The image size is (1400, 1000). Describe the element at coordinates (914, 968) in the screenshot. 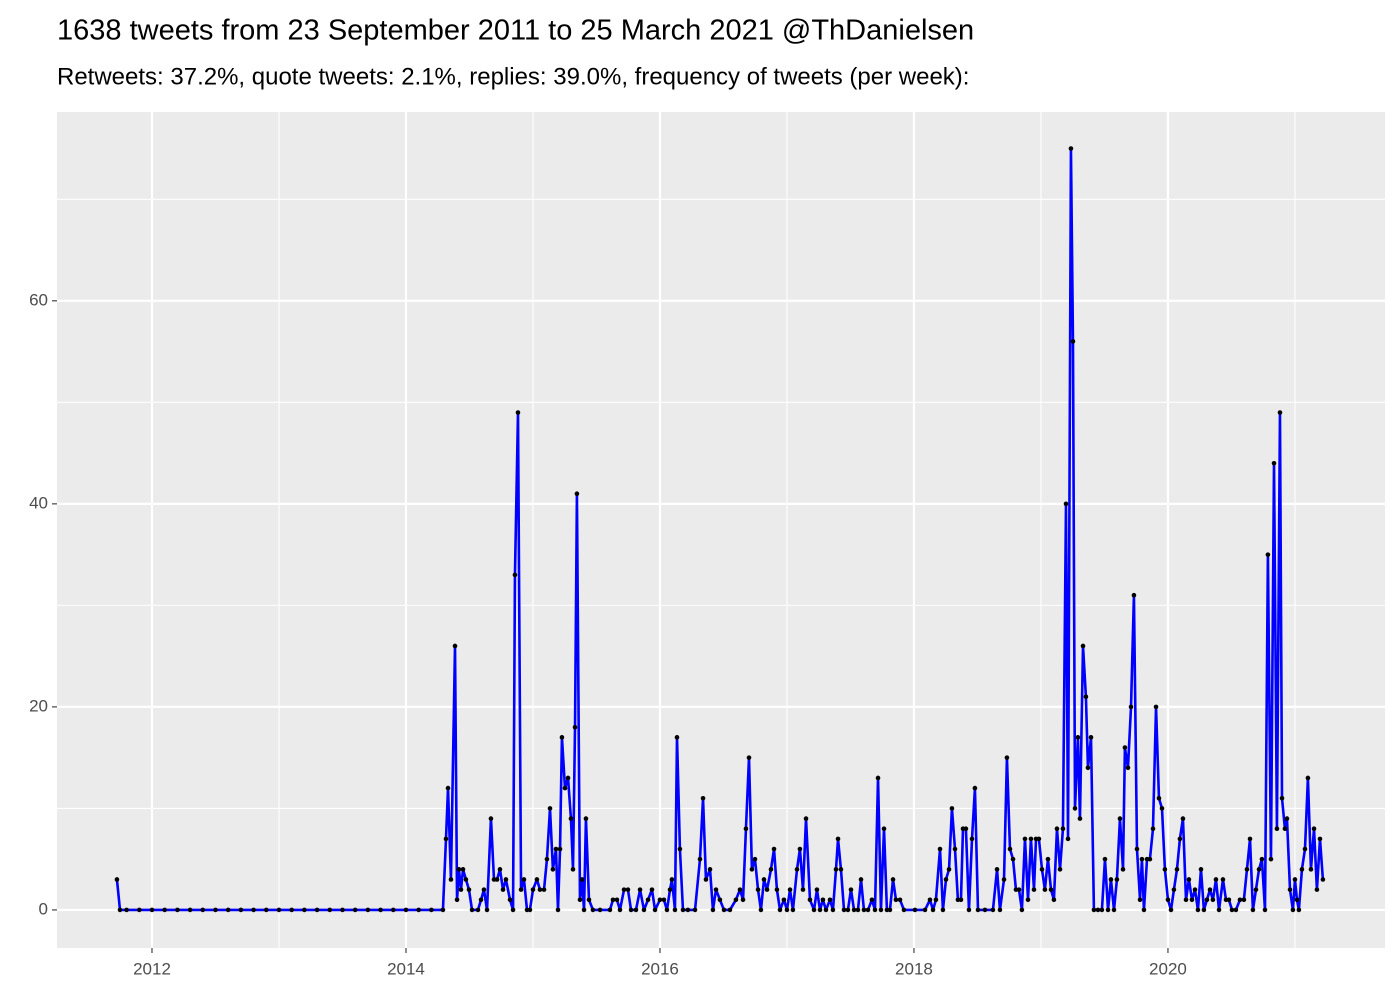

I see `x-tick-label: 2018` at that location.